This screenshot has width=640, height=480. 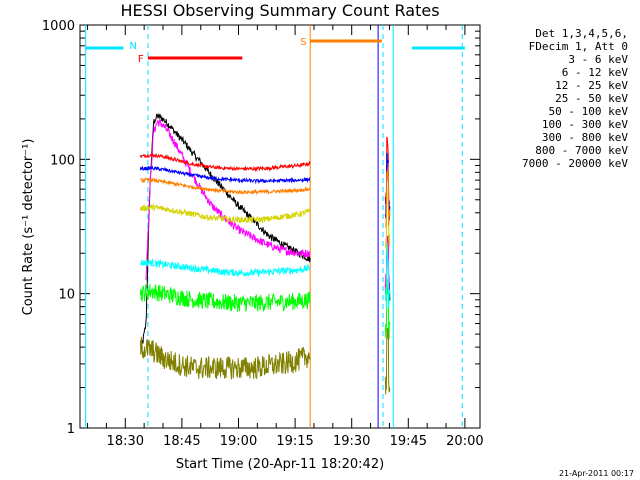 What do you see at coordinates (585, 124) in the screenshot?
I see `legend-entry: 100 - 300 keV` at bounding box center [585, 124].